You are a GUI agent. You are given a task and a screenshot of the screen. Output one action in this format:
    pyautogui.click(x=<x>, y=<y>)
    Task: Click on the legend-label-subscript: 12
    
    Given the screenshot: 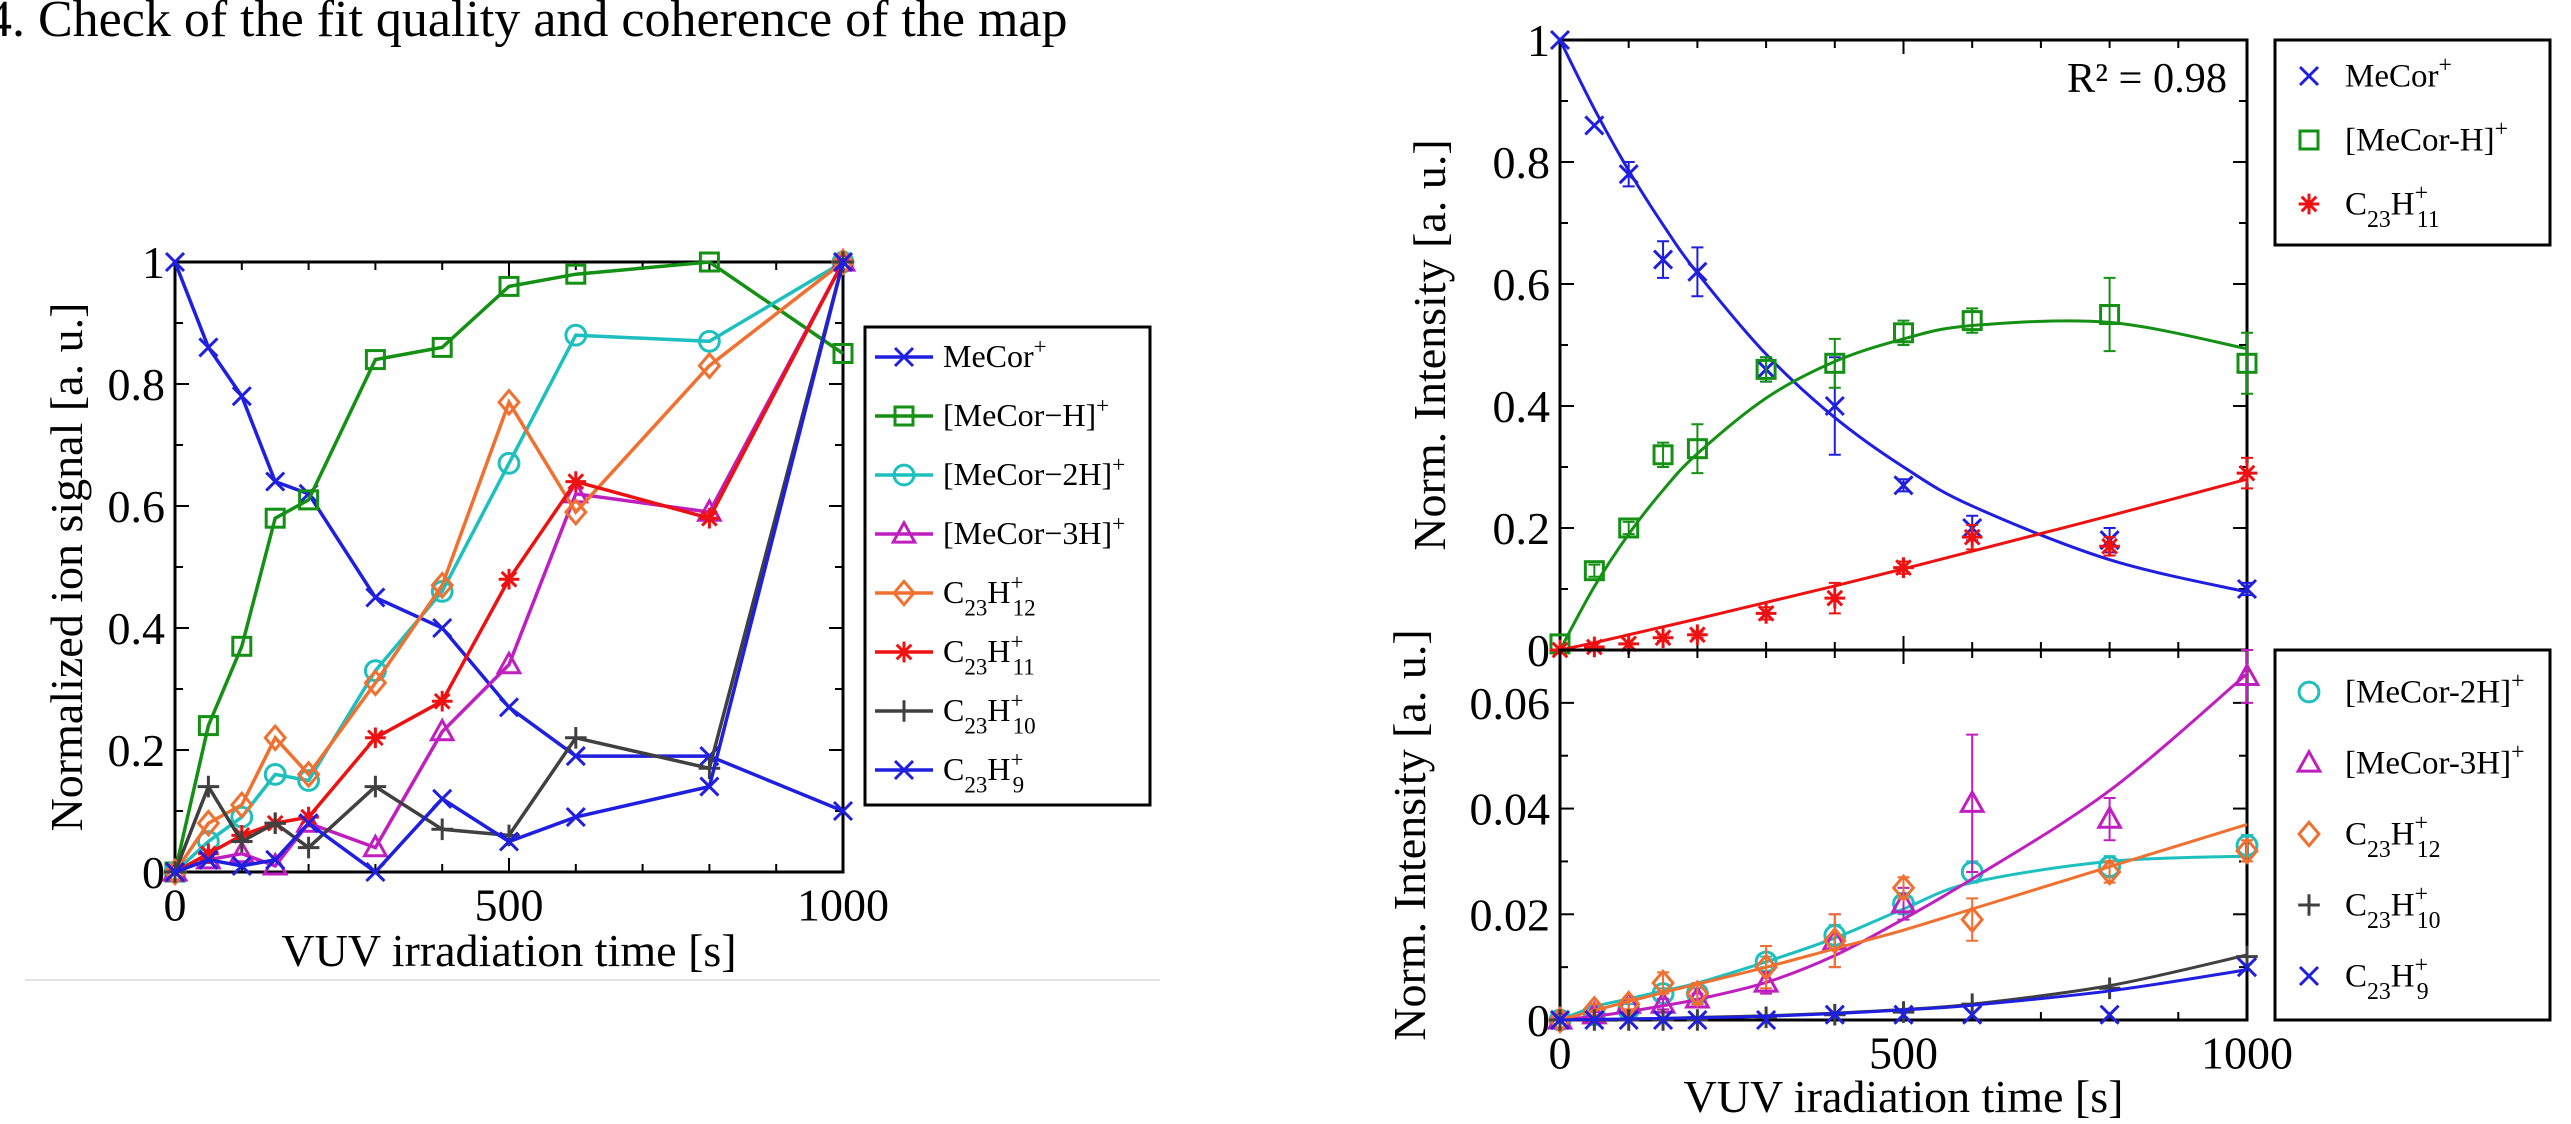 What is the action you would take?
    pyautogui.click(x=1024, y=607)
    